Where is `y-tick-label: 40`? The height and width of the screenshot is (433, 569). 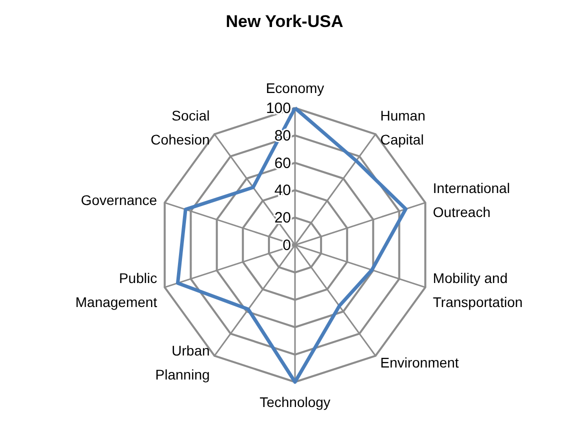 y-tick-label: 40 is located at coordinates (282, 191).